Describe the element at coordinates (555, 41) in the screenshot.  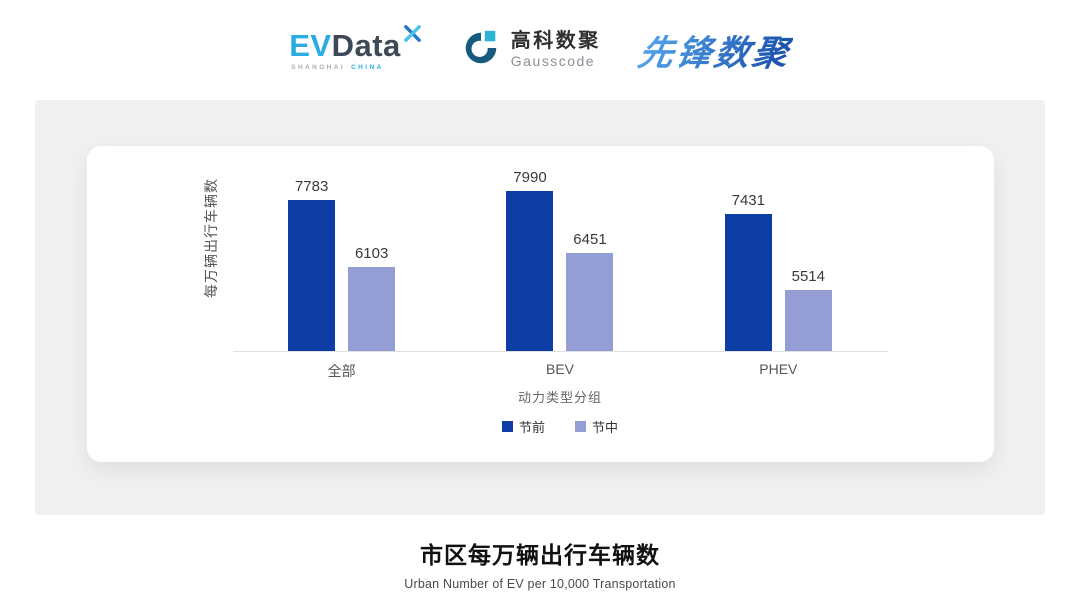
I see `gausscode-cn-text: 高科数聚` at that location.